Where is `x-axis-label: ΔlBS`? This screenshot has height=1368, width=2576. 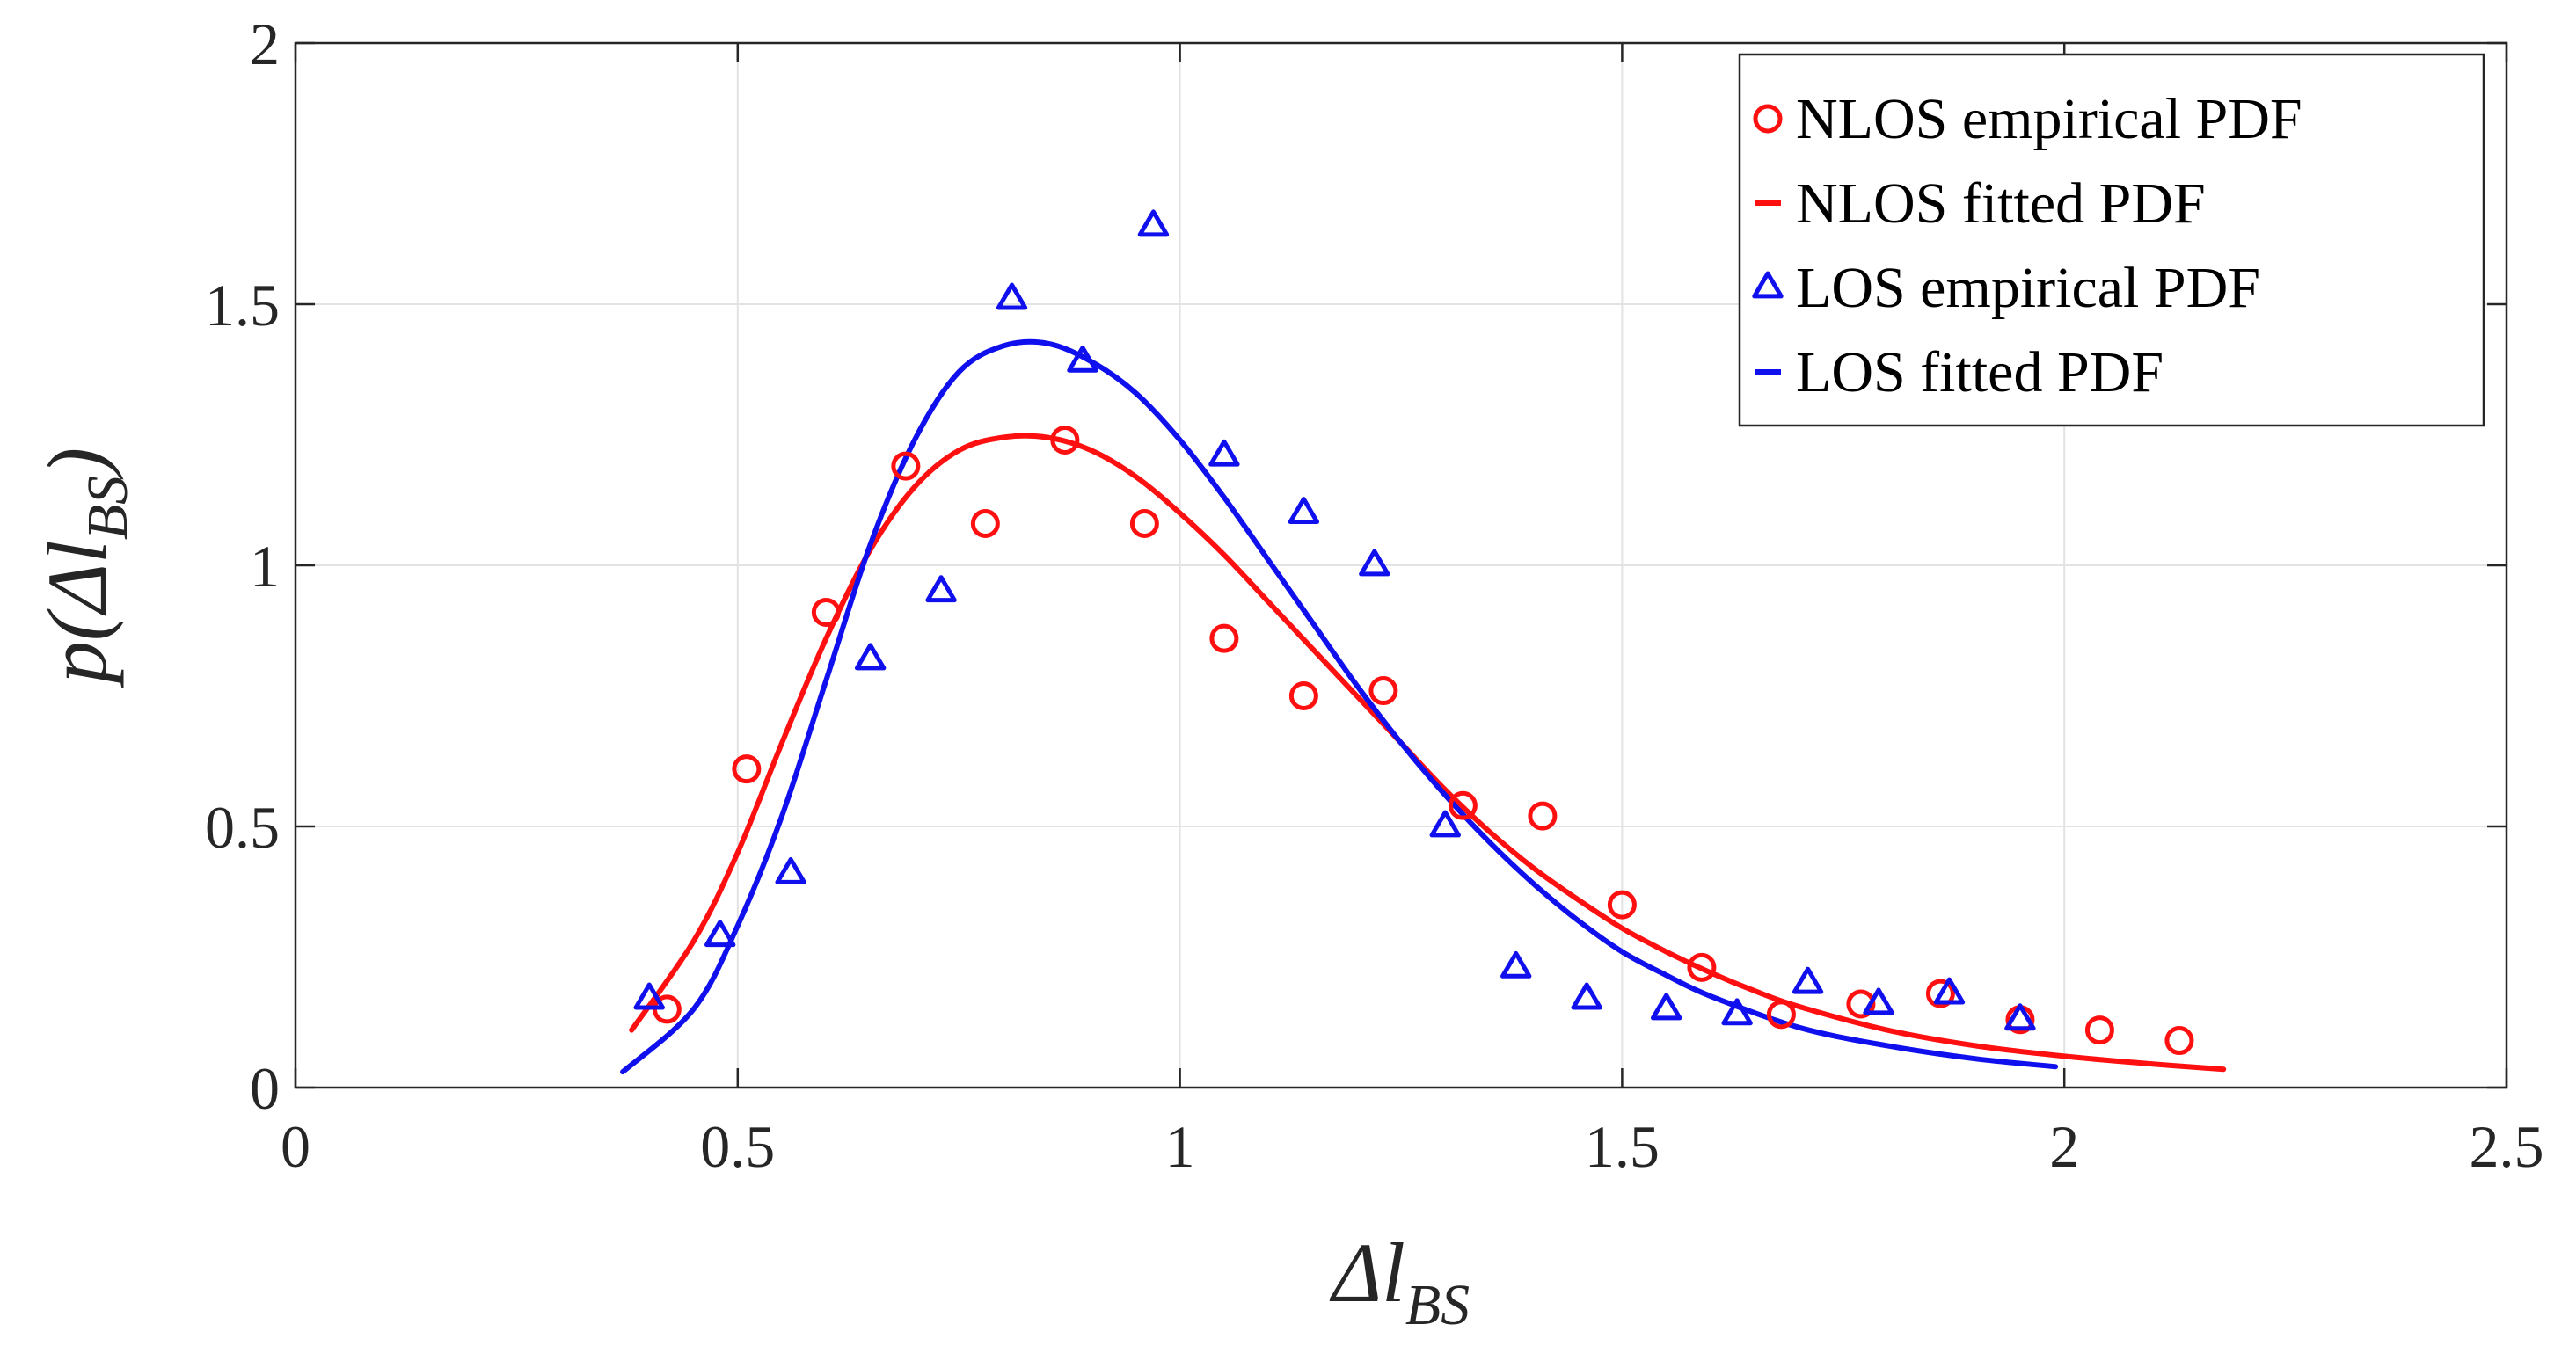 x-axis-label: ΔlBS is located at coordinates (1399, 1281).